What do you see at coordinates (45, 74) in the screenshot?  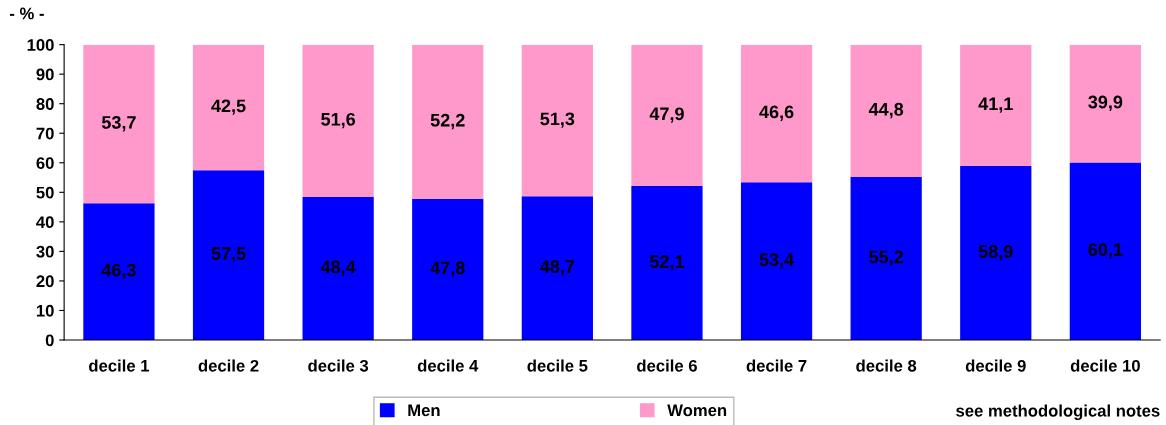 I see `y-tick-label: 90` at bounding box center [45, 74].